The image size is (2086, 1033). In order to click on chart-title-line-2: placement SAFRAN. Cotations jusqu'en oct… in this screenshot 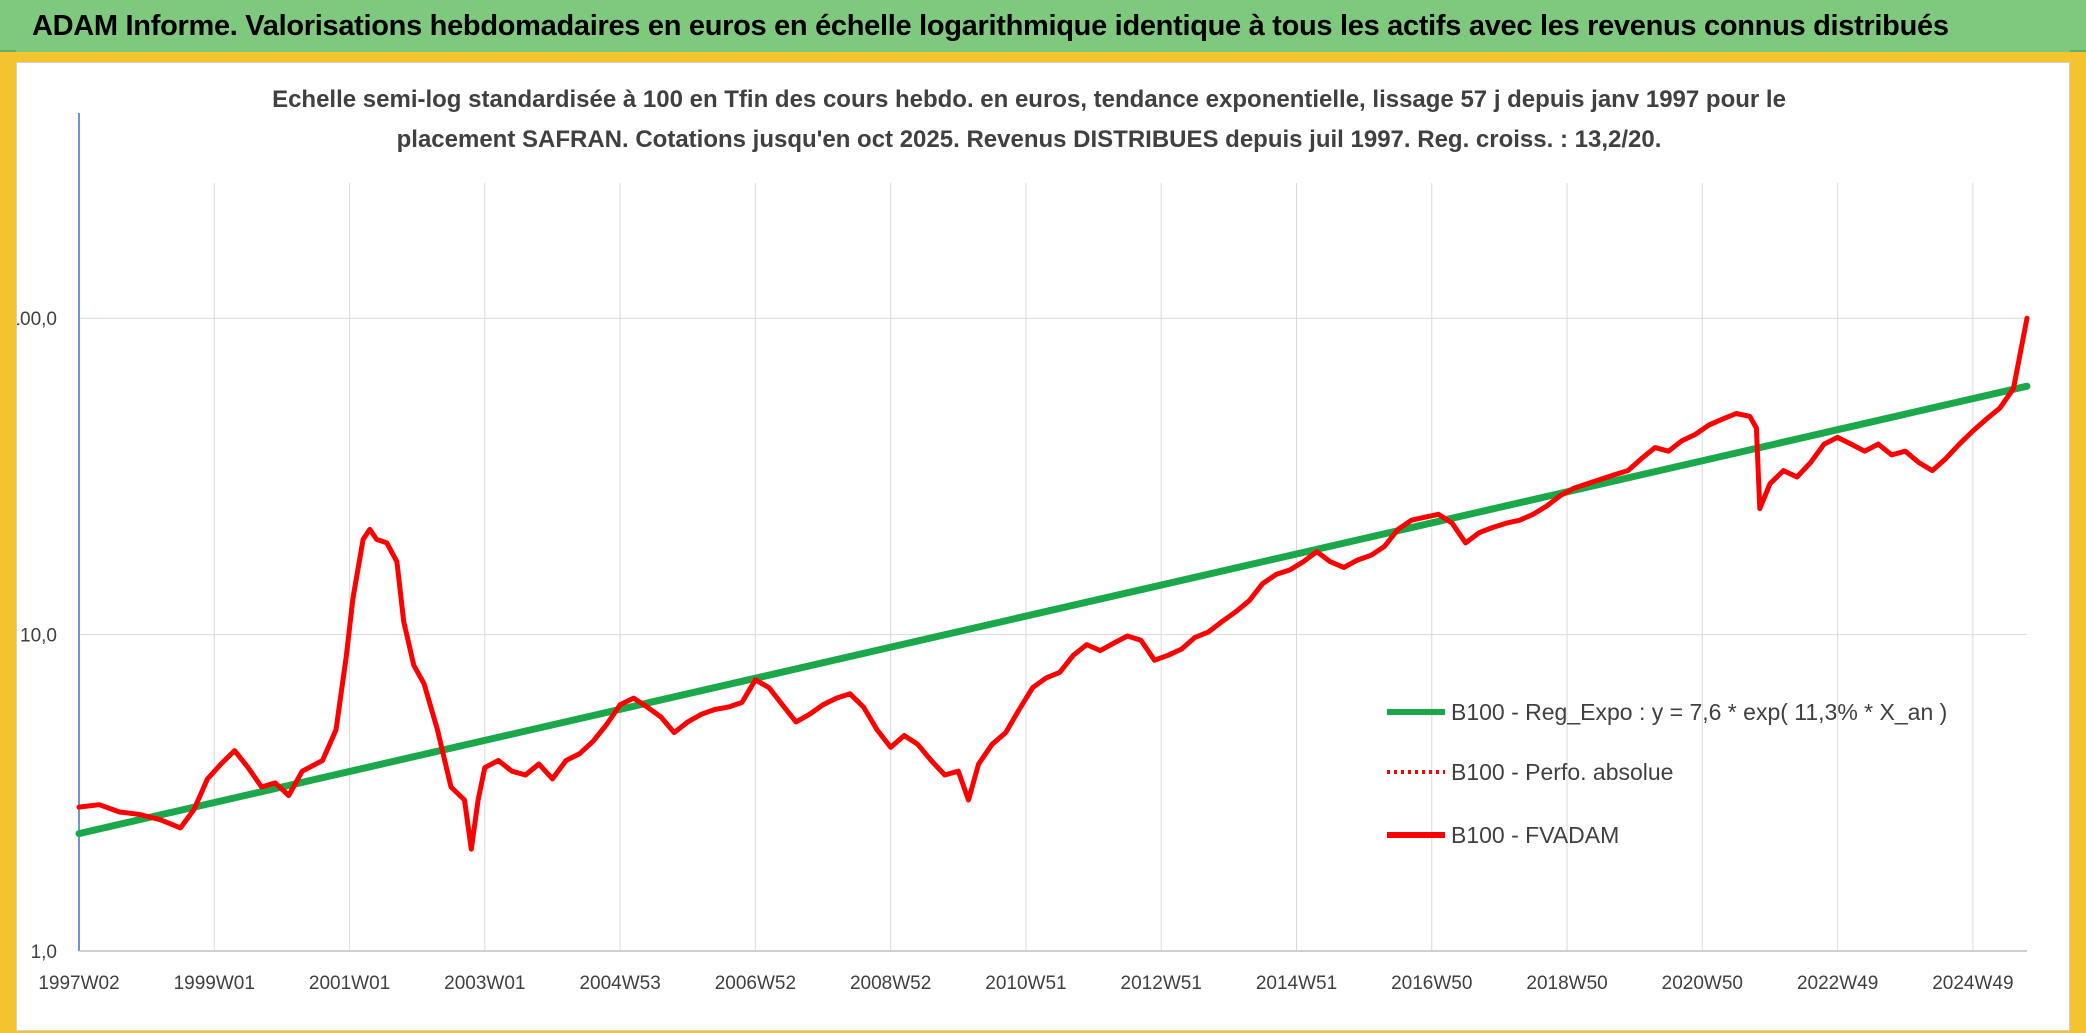, I will do `click(1029, 139)`.